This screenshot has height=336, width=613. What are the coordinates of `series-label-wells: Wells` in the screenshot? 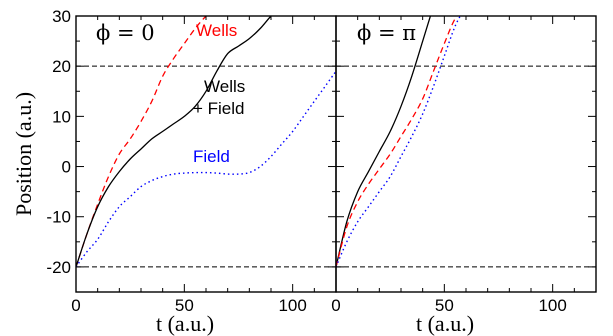 It's located at (216, 30).